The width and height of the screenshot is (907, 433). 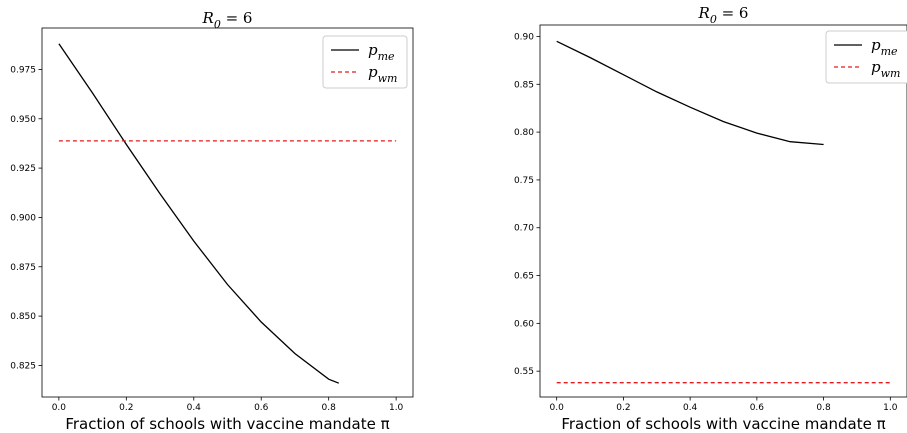 What do you see at coordinates (23, 218) in the screenshot?
I see `y-tick-label: 0.900` at bounding box center [23, 218].